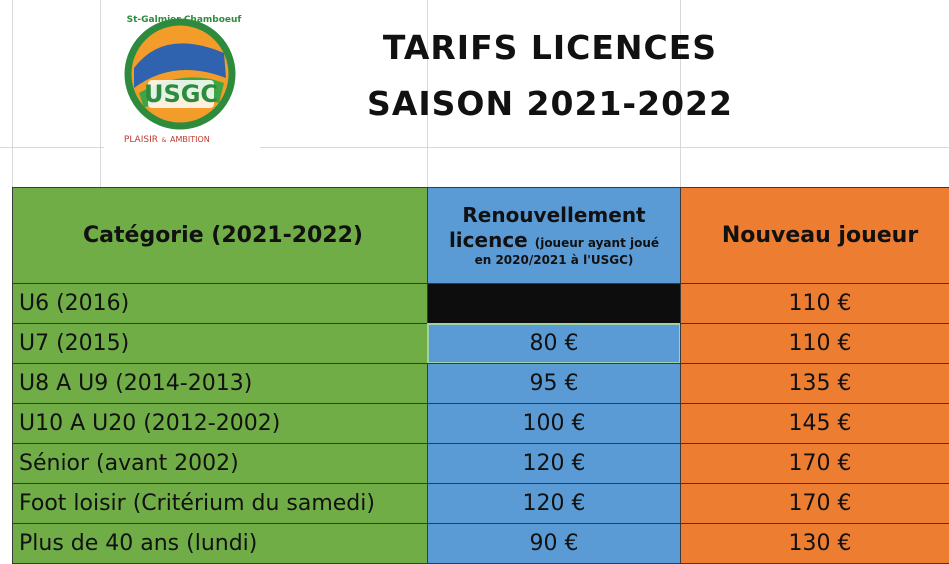  I want to click on cell-text: 90 €, so click(554, 543).